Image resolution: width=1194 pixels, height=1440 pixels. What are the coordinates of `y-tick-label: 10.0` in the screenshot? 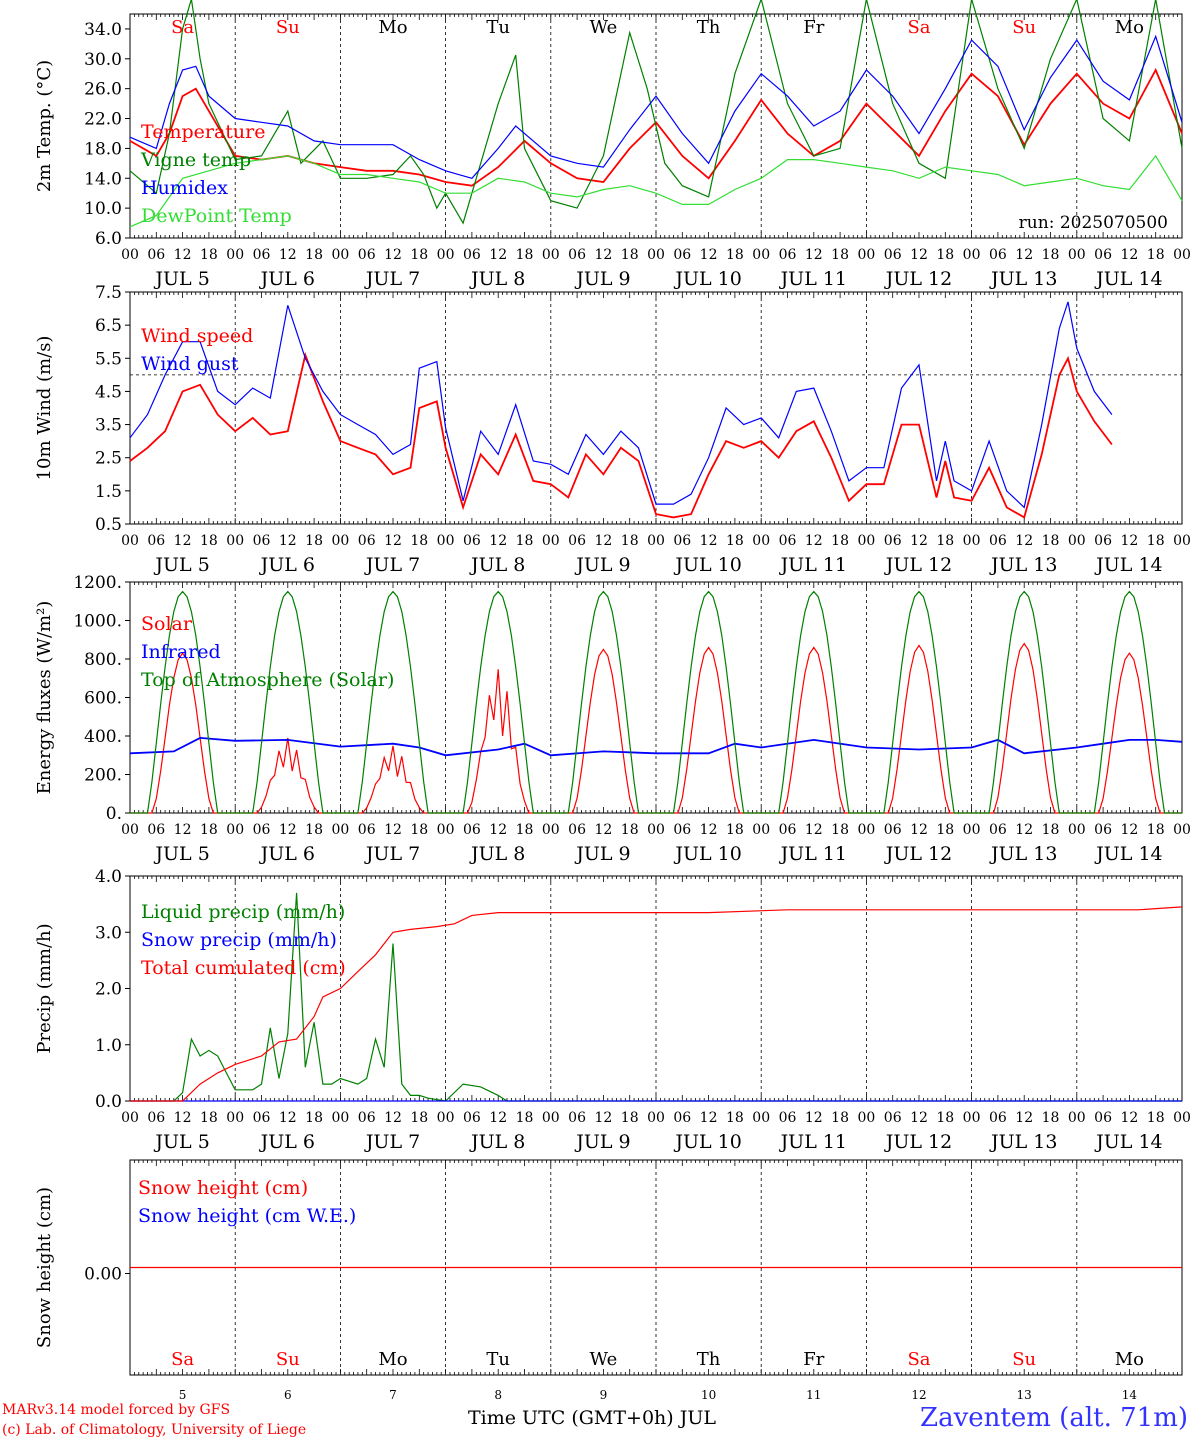 It's located at (103, 209).